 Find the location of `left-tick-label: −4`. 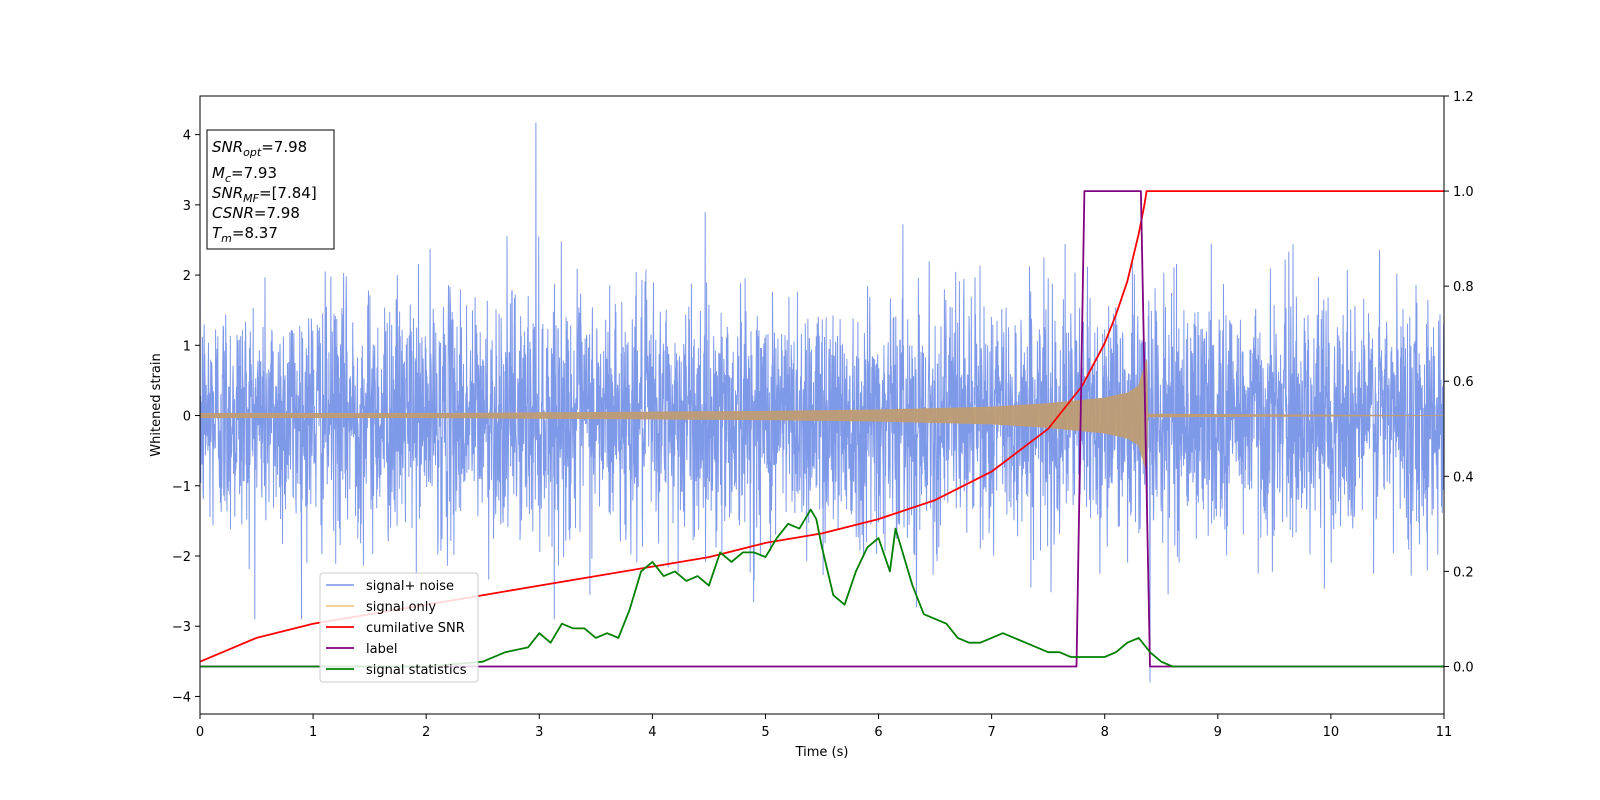

left-tick-label: −4 is located at coordinates (181, 697).